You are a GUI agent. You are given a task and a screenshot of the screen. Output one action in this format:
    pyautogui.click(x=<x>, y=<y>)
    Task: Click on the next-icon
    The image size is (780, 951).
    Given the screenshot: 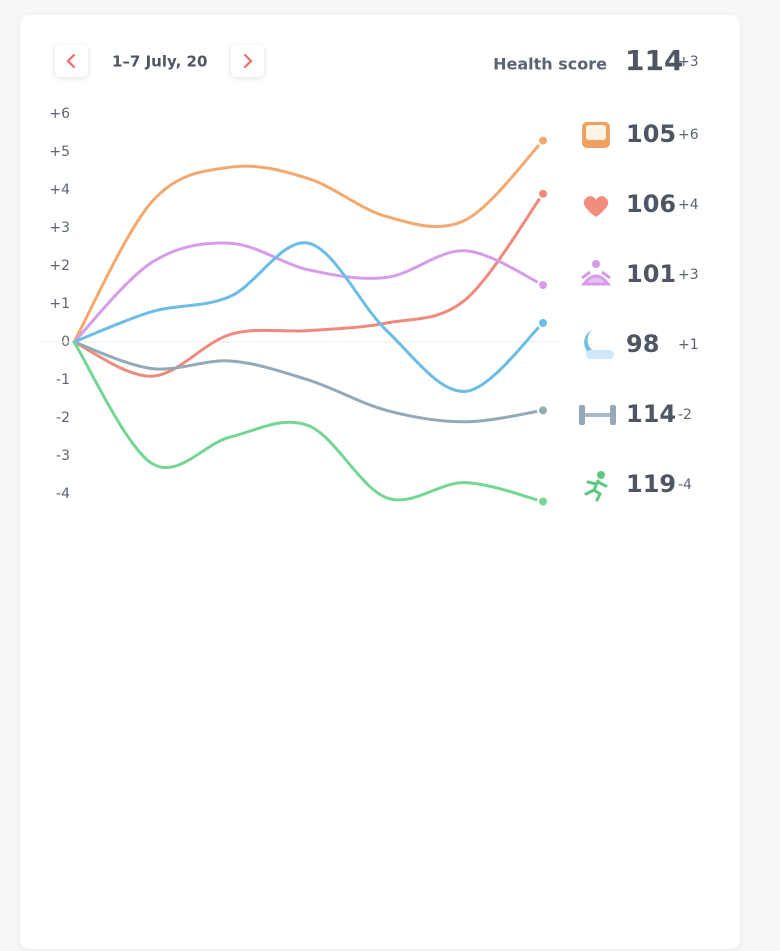 What is the action you would take?
    pyautogui.click(x=248, y=61)
    